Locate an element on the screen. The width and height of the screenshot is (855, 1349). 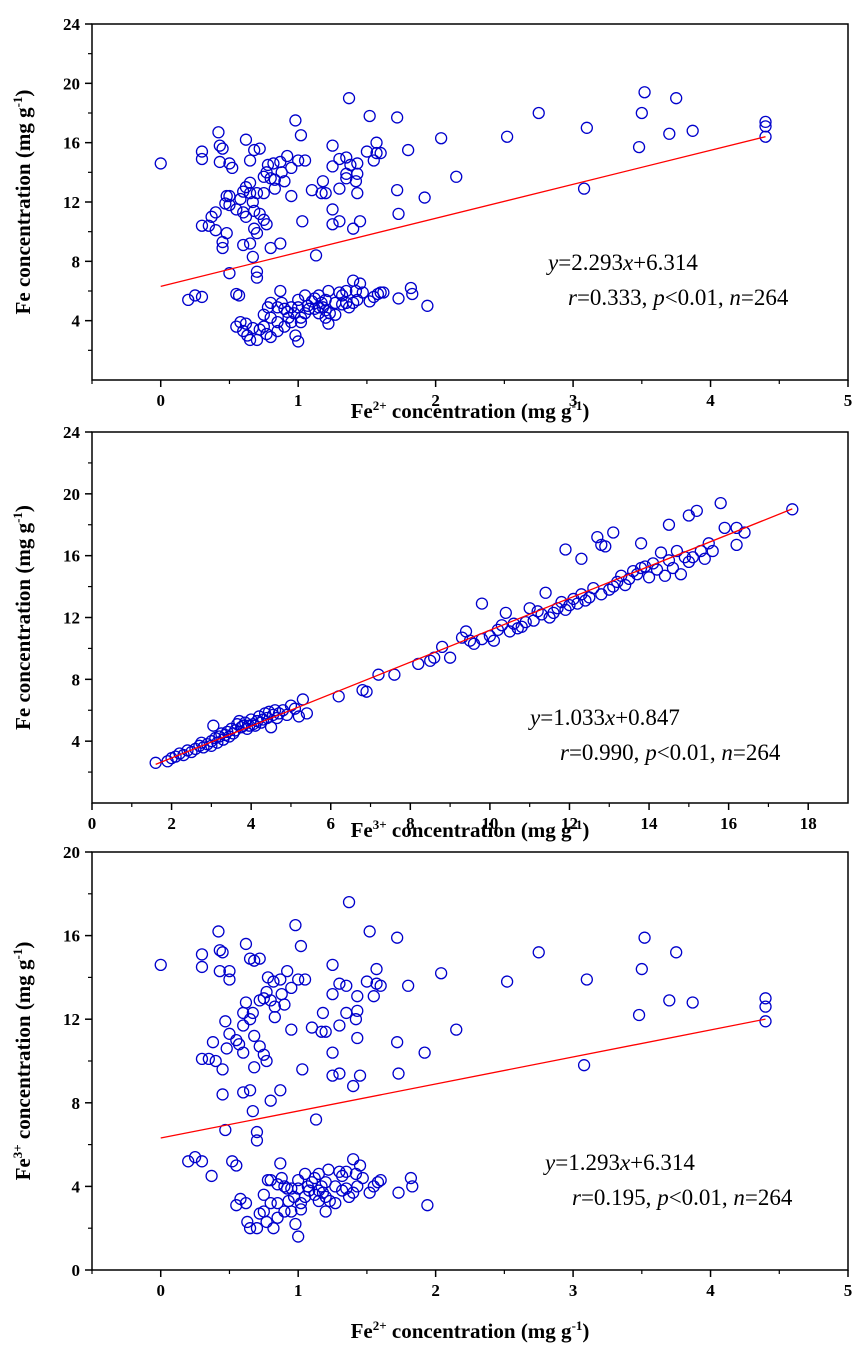
x-tick-label: 8 is located at coordinates (410, 823).